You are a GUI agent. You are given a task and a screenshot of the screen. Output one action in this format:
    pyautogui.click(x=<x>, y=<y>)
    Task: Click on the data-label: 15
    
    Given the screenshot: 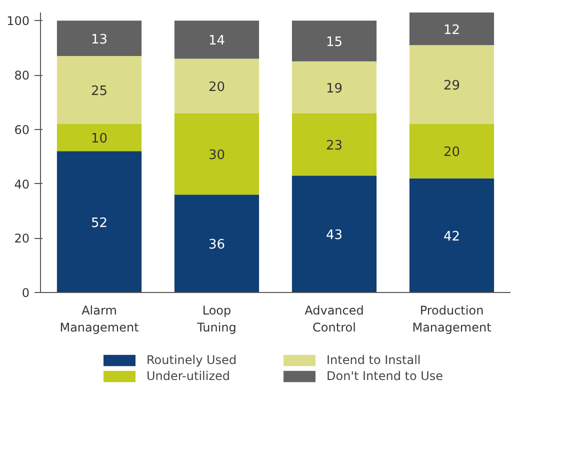 What is the action you would take?
    pyautogui.click(x=334, y=42)
    